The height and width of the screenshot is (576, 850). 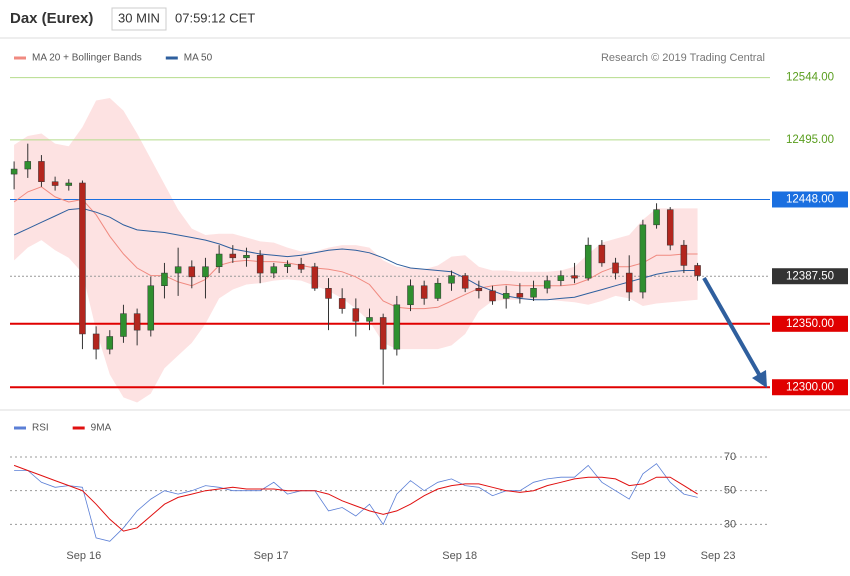 I want to click on legend-label: MA 50, so click(x=198, y=58).